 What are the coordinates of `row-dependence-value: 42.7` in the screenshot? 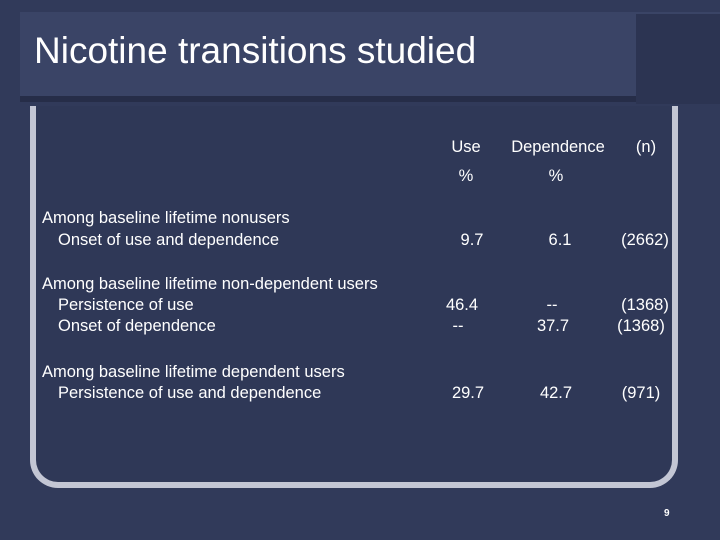 It's located at (556, 394).